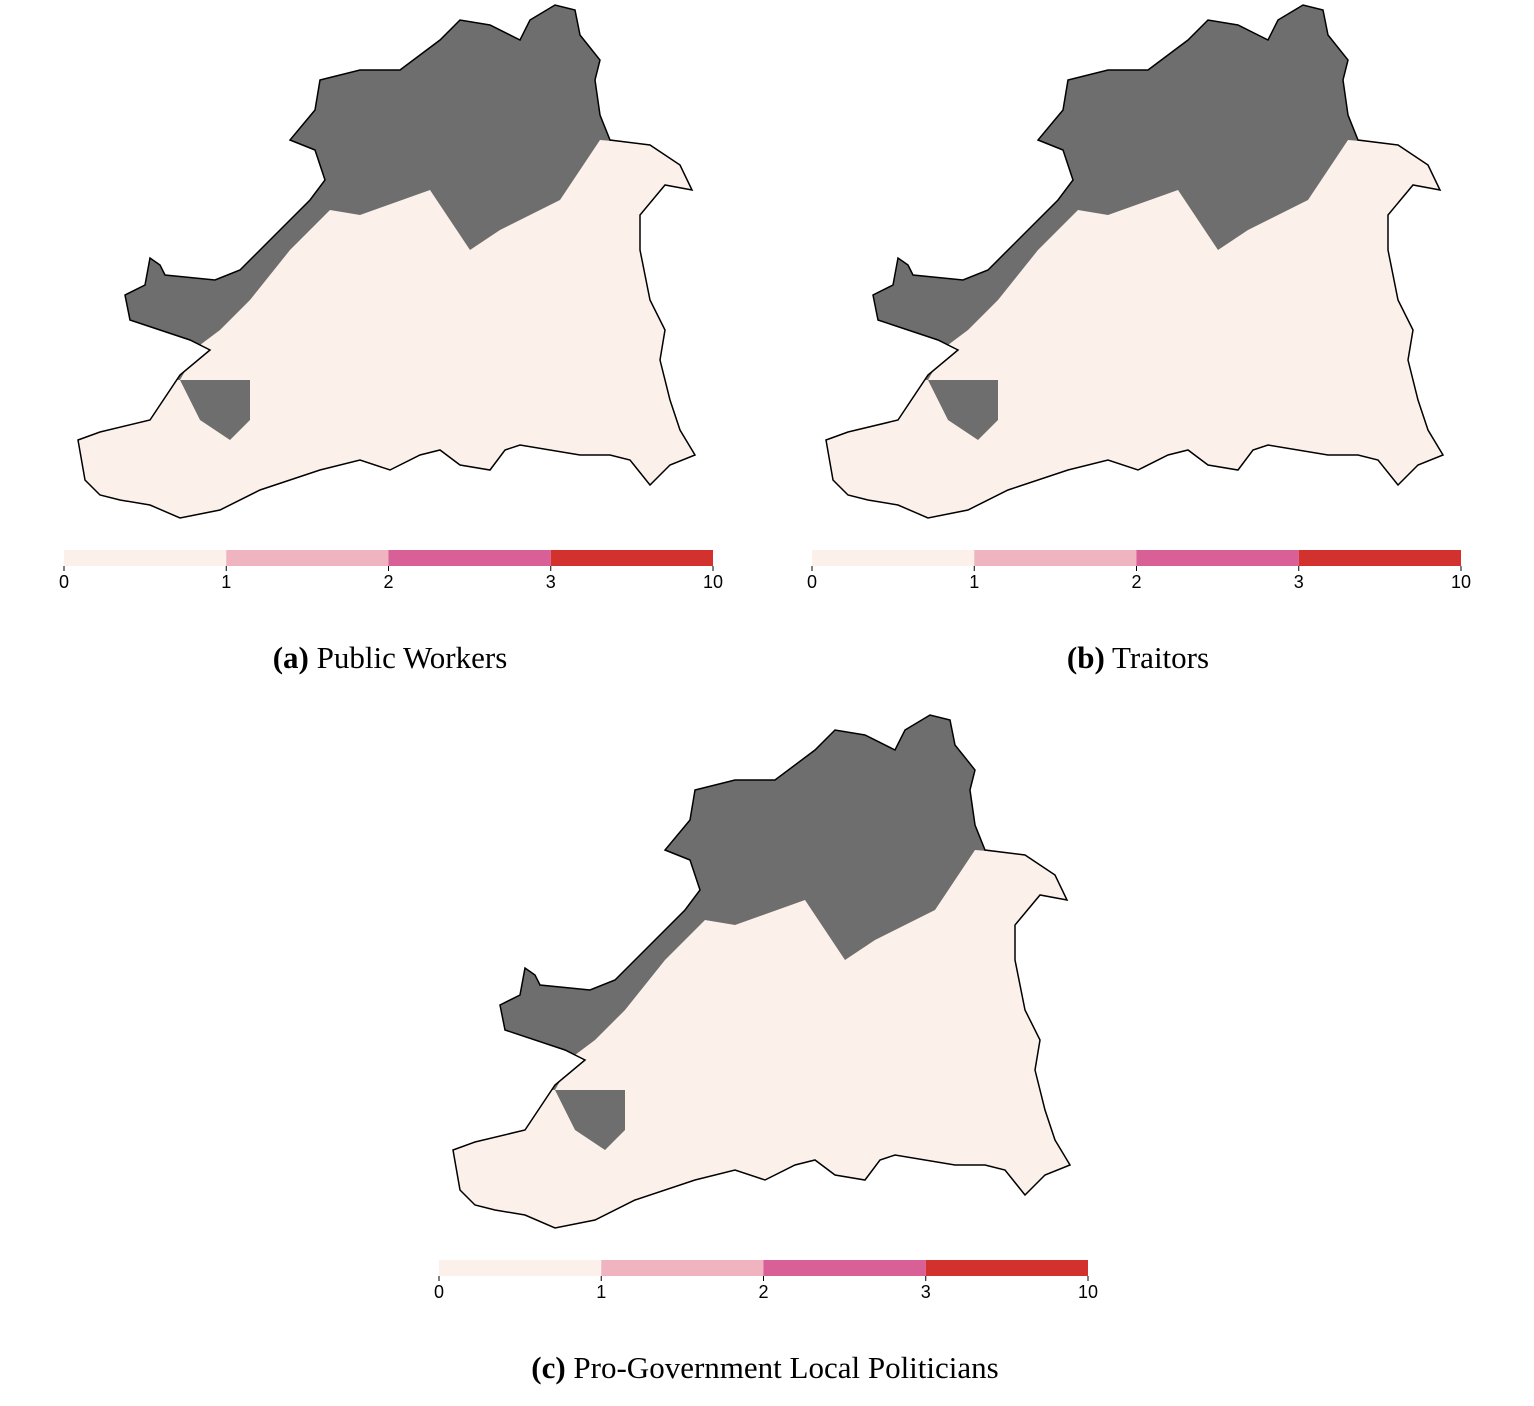 The height and width of the screenshot is (1406, 1534). Describe the element at coordinates (548, 1367) in the screenshot. I see `caption-label: (c)` at that location.